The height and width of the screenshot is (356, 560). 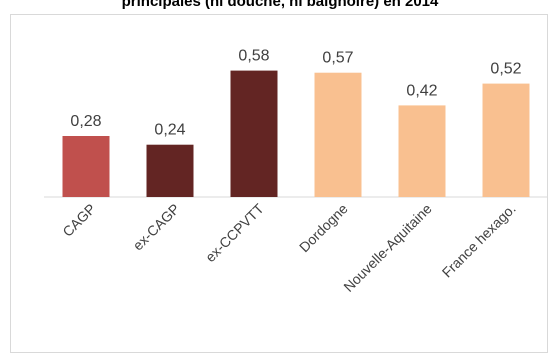 What do you see at coordinates (85, 121) in the screenshot?
I see `value-label: 0,28` at bounding box center [85, 121].